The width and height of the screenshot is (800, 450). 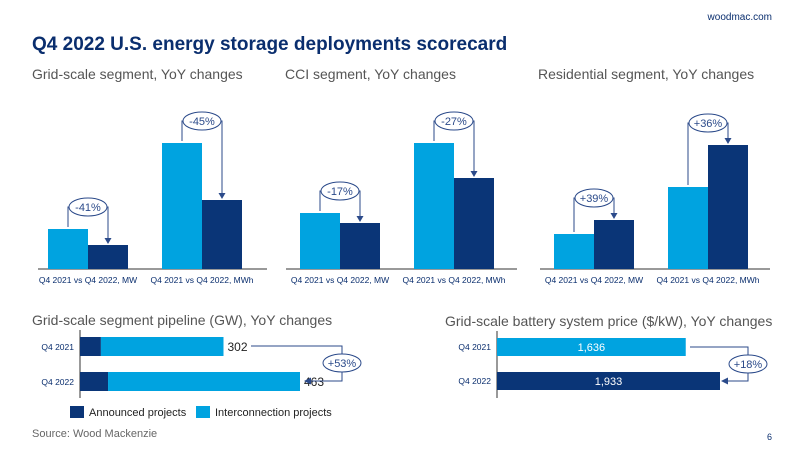 I want to click on pipeline-change-label: +53%, so click(x=342, y=364).